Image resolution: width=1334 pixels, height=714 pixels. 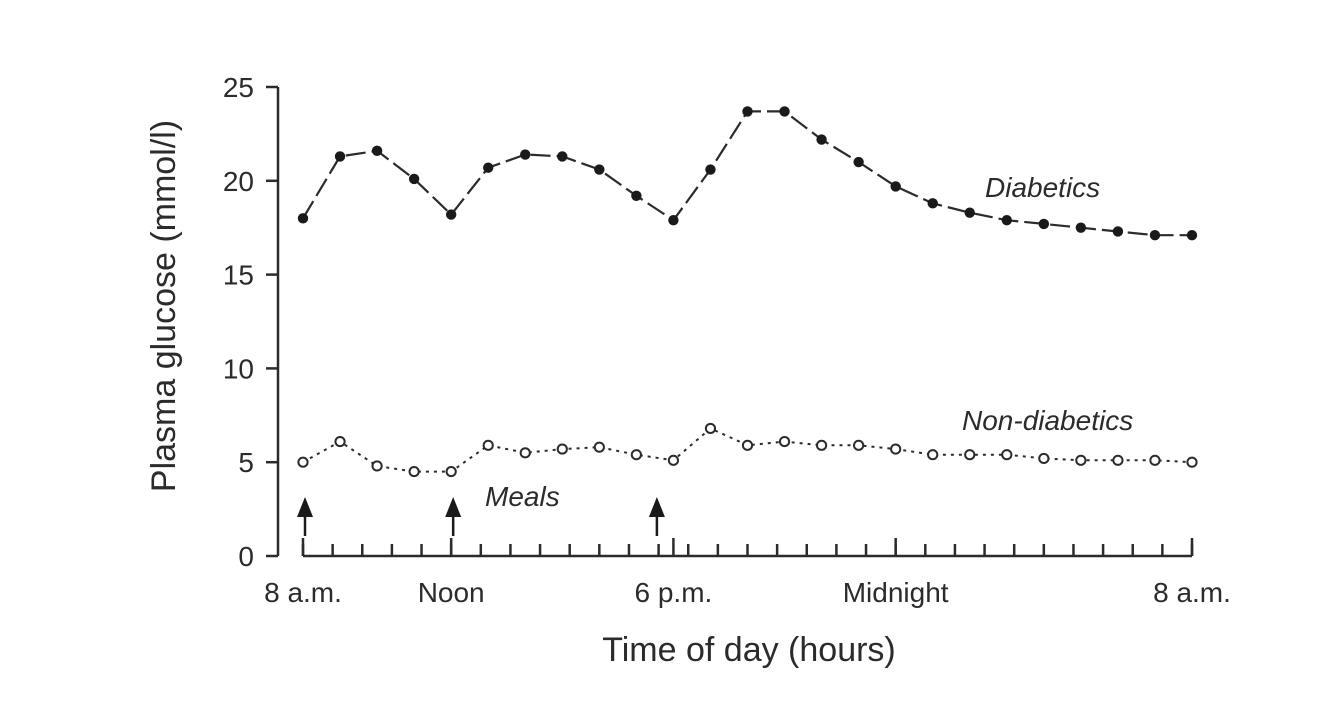 What do you see at coordinates (749, 650) in the screenshot?
I see `x-axis-title: Time of day (hours)` at bounding box center [749, 650].